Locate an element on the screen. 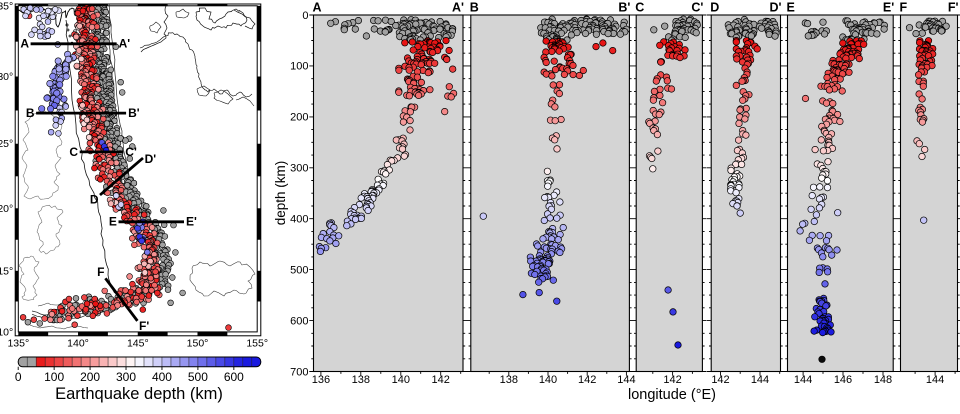 The image size is (960, 414). svg-text: 20° is located at coordinates (6, 209).